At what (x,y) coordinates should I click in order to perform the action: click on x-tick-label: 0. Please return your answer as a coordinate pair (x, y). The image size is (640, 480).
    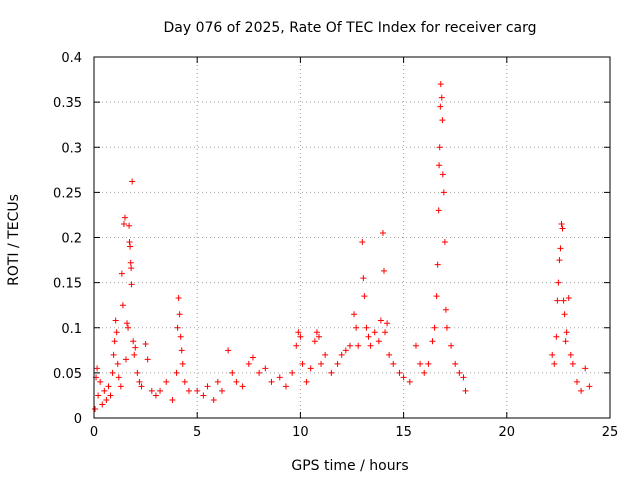
    Looking at the image, I should click on (94, 432).